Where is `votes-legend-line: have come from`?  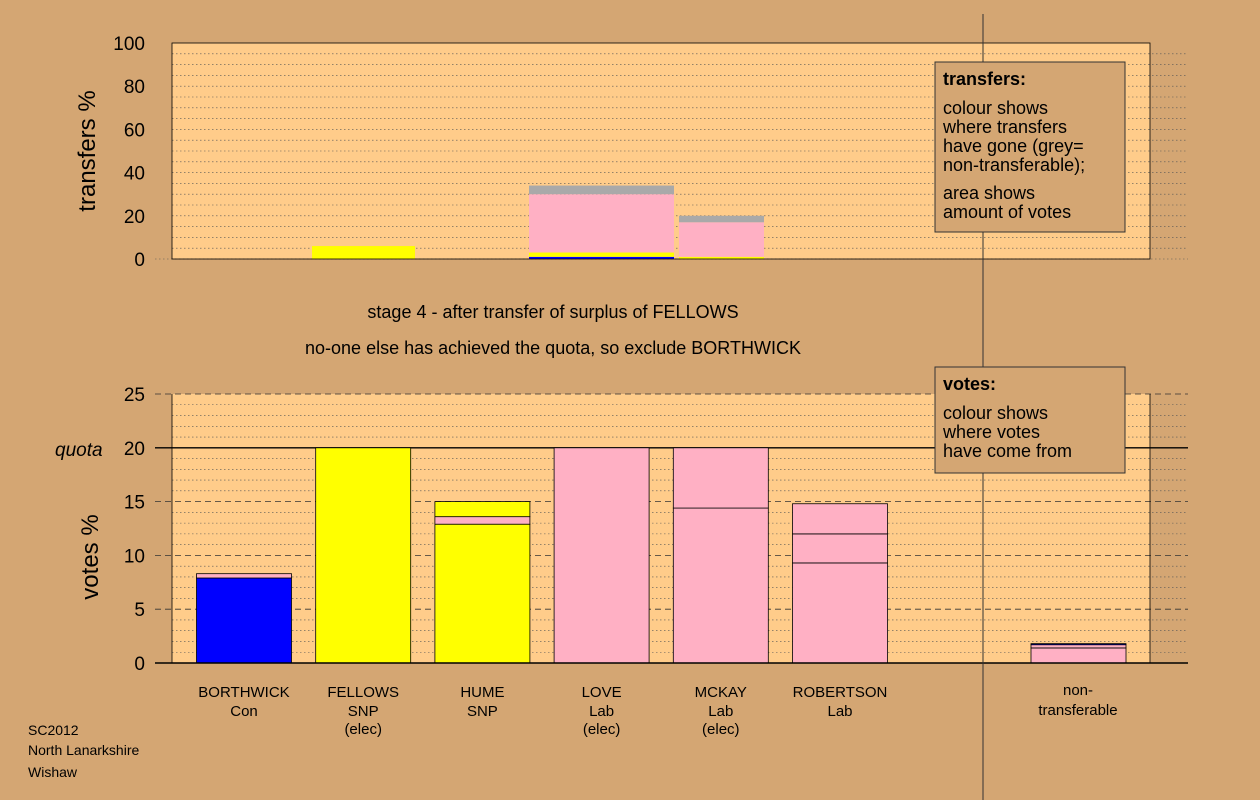
votes-legend-line: have come from is located at coordinates (1007, 451).